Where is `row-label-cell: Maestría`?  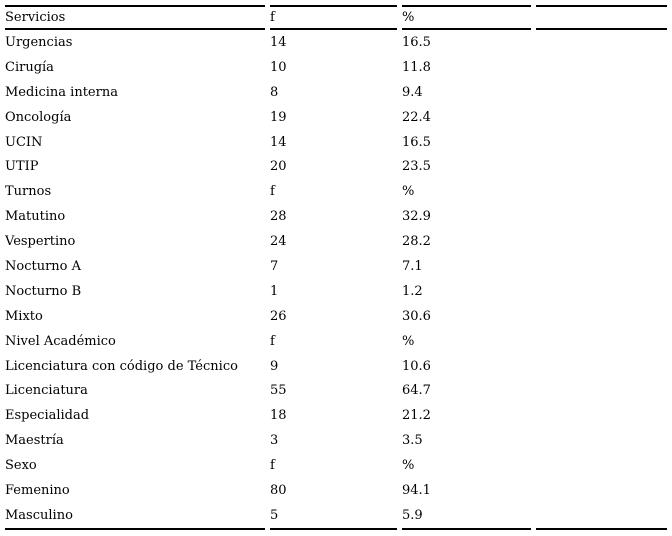 row-label-cell: Maestría is located at coordinates (34, 441).